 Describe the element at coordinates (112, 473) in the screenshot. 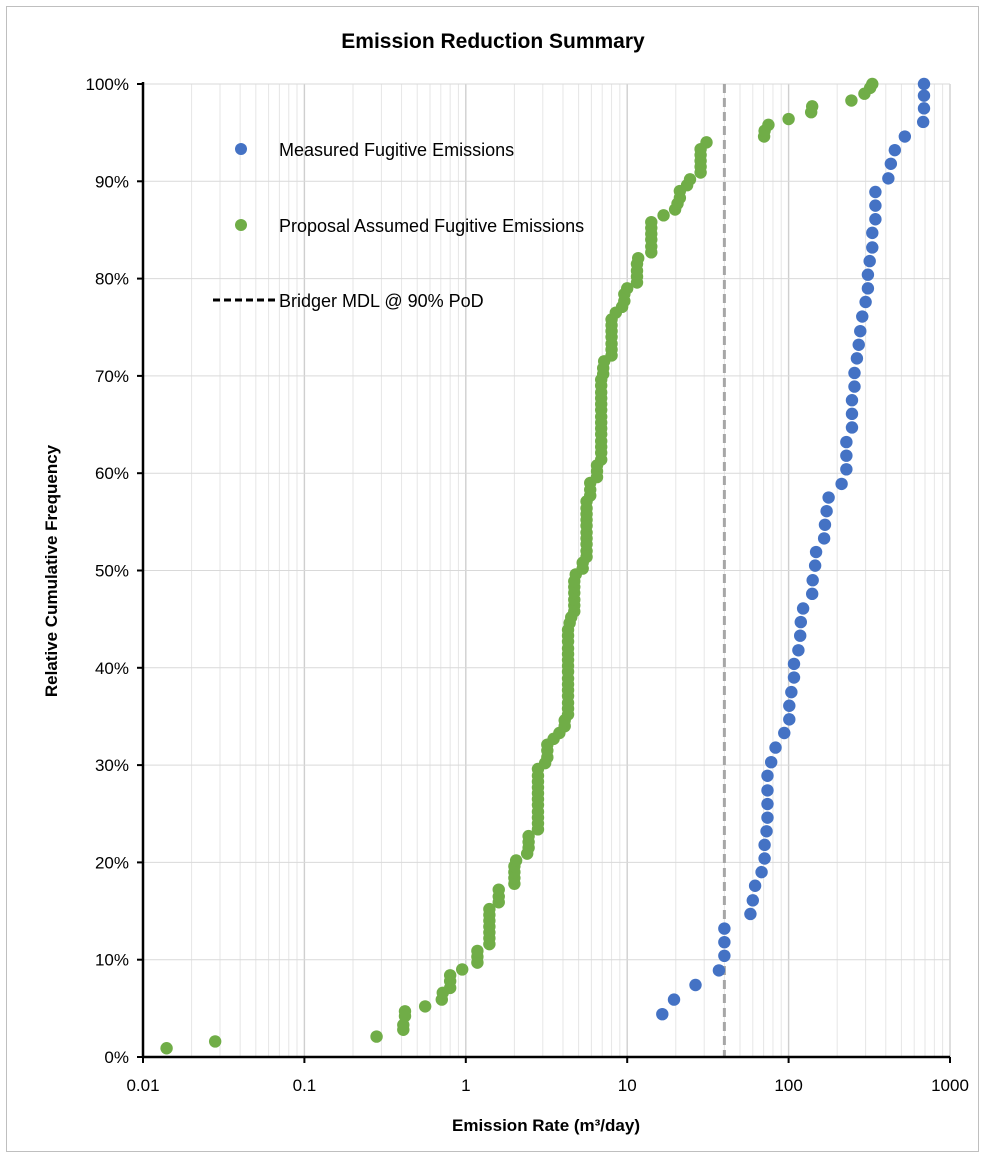

I see `y-tick-label: 60%` at that location.